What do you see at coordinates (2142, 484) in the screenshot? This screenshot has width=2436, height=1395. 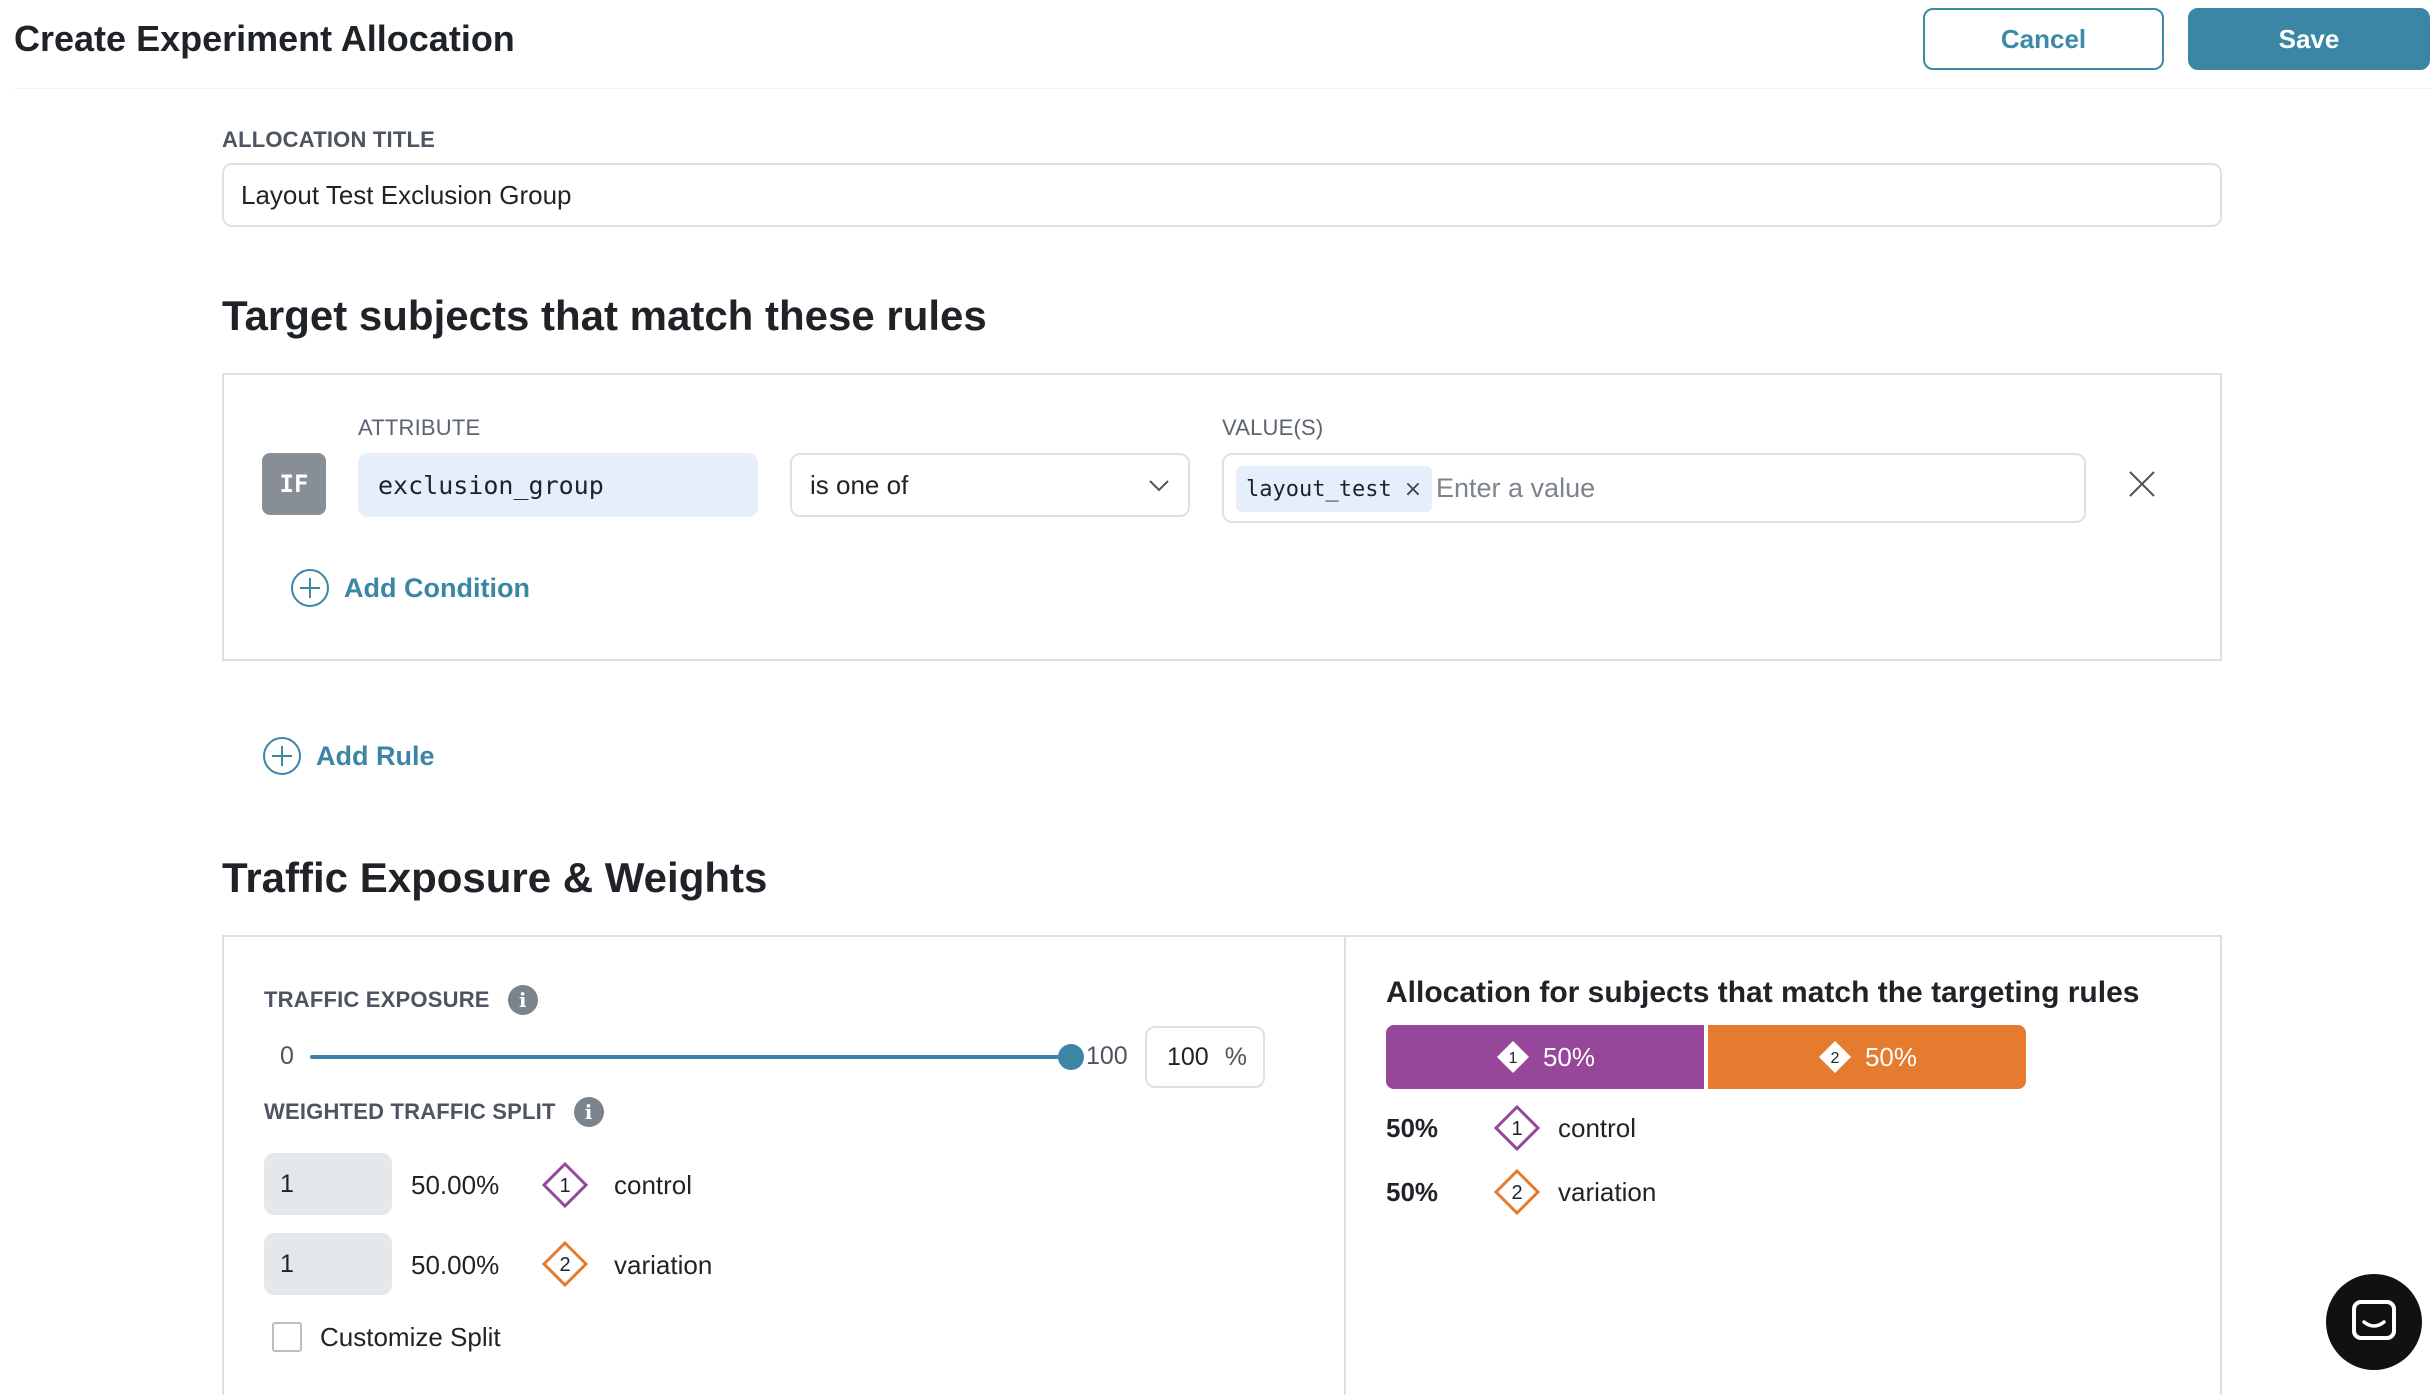 I see `close-icon` at bounding box center [2142, 484].